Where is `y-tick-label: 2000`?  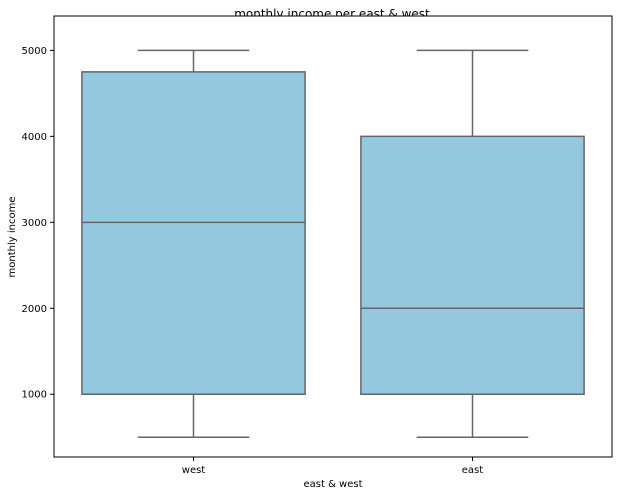 y-tick-label: 2000 is located at coordinates (34, 309).